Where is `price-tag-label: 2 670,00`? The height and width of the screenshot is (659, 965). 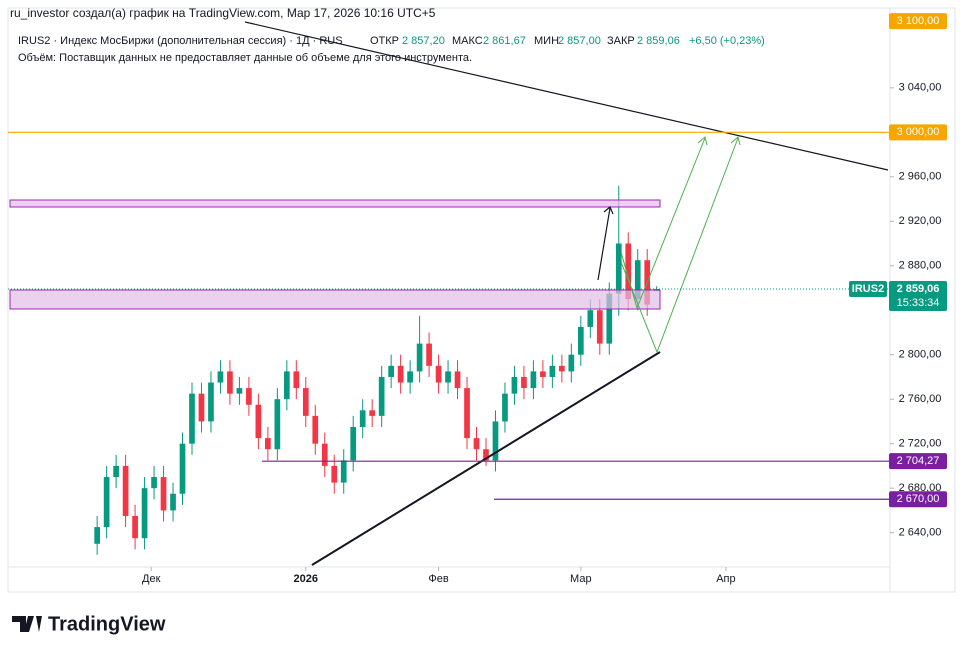
price-tag-label: 2 670,00 is located at coordinates (918, 499).